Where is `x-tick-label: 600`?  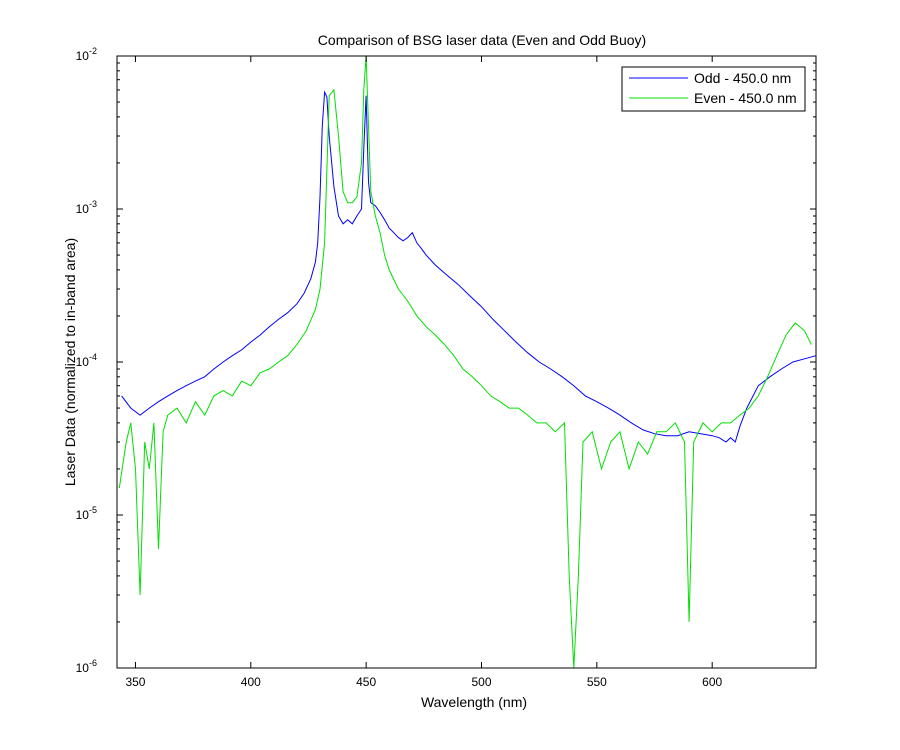 x-tick-label: 600 is located at coordinates (712, 682).